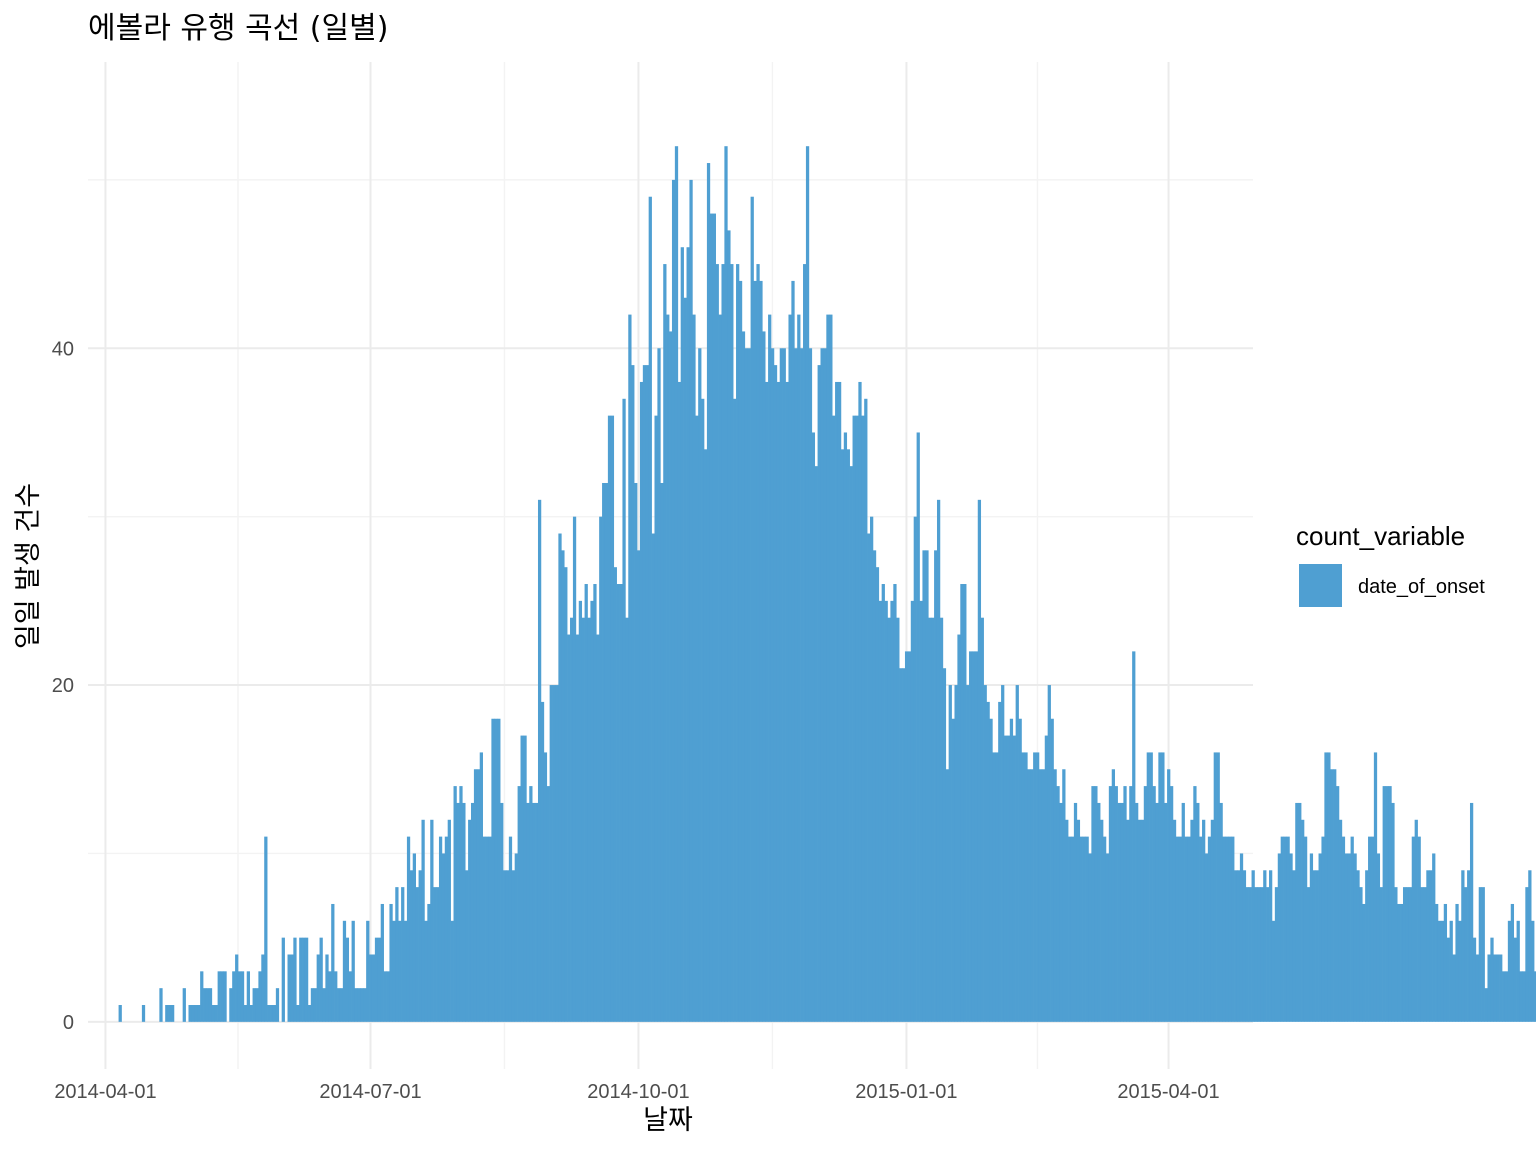  I want to click on legend-key-date-of-onset, so click(1320, 585).